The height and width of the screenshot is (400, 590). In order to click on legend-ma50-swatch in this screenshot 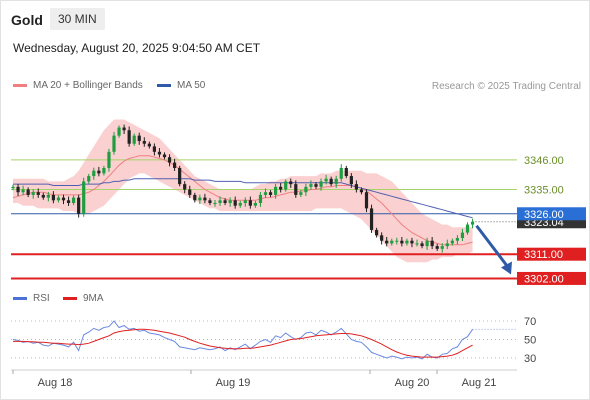, I will do `click(164, 85)`.